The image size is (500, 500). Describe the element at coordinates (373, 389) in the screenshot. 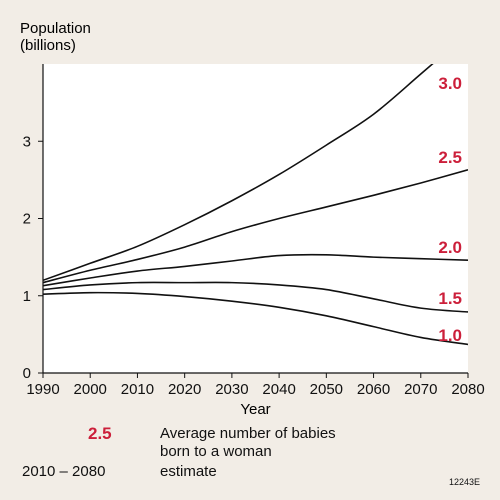

I see `x-tick-label: 2060` at that location.